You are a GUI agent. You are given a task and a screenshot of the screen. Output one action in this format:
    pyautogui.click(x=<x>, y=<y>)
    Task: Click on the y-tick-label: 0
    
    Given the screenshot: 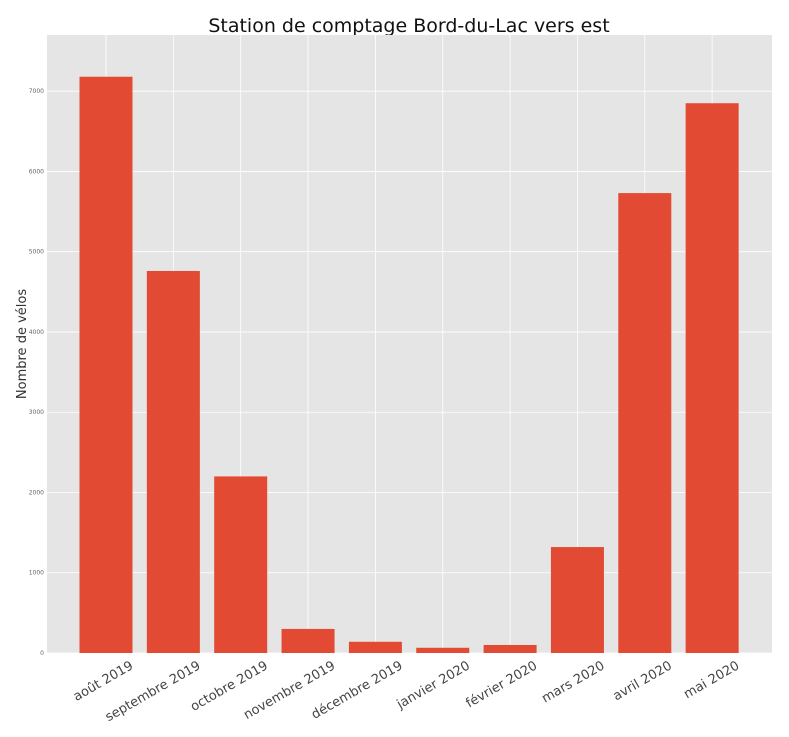 What is the action you would take?
    pyautogui.click(x=42, y=653)
    